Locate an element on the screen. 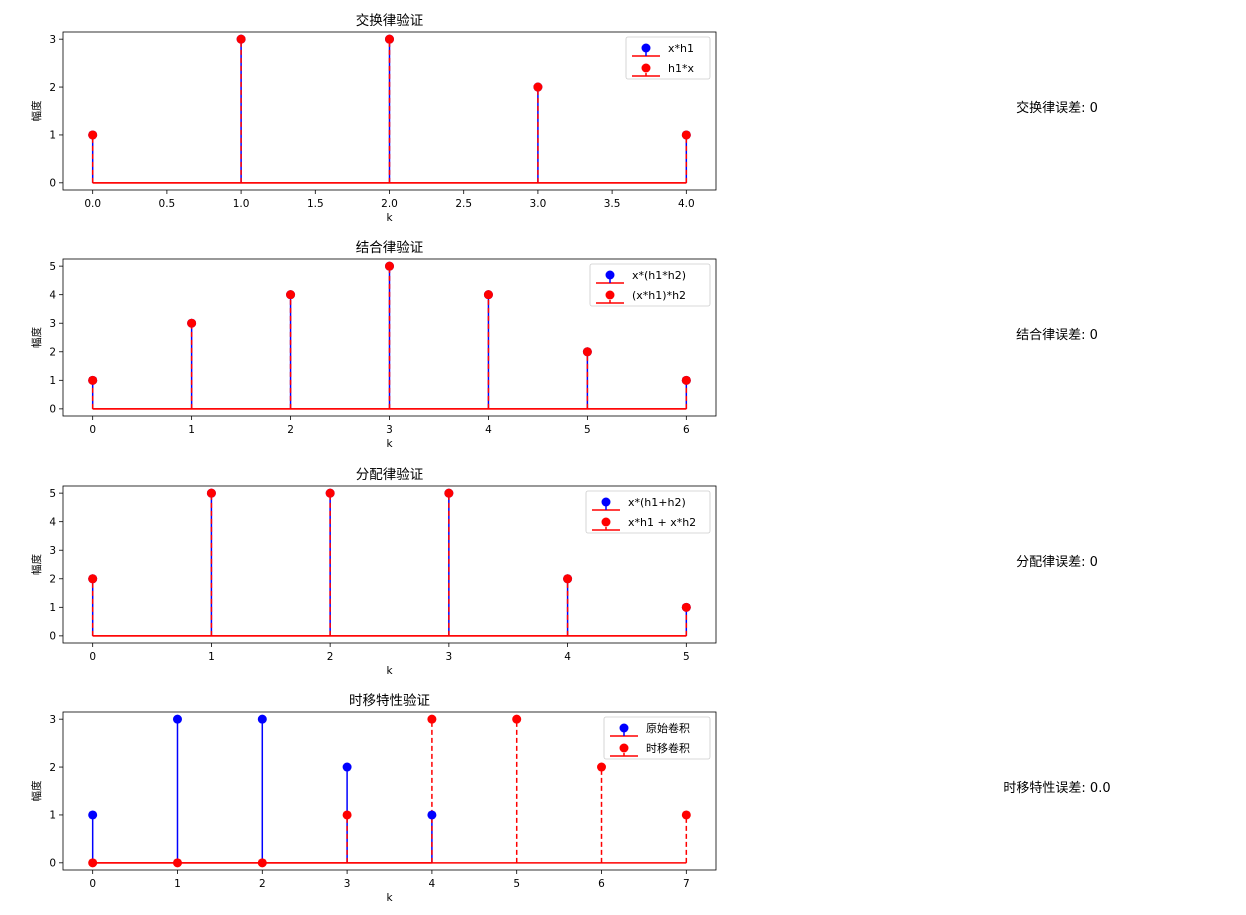  chart-panel-2: 结合律验证 0 1 2 3 4 5 6 0 1 2 3 4 5 k 幅度 x*(h1*h2) (x*h1)*h2 is located at coordinates (373, 345).